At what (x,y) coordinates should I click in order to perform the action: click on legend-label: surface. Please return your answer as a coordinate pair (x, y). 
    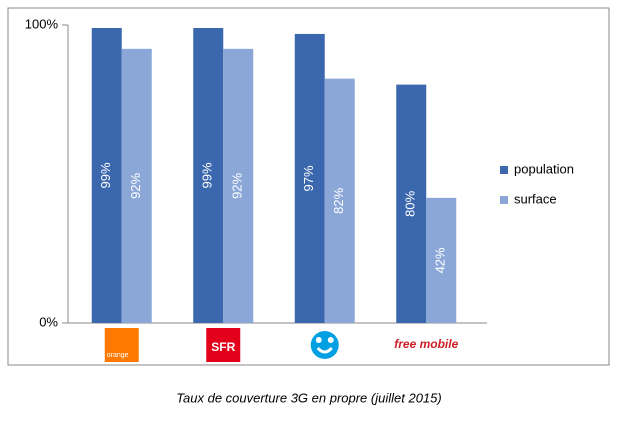
    Looking at the image, I should click on (535, 198).